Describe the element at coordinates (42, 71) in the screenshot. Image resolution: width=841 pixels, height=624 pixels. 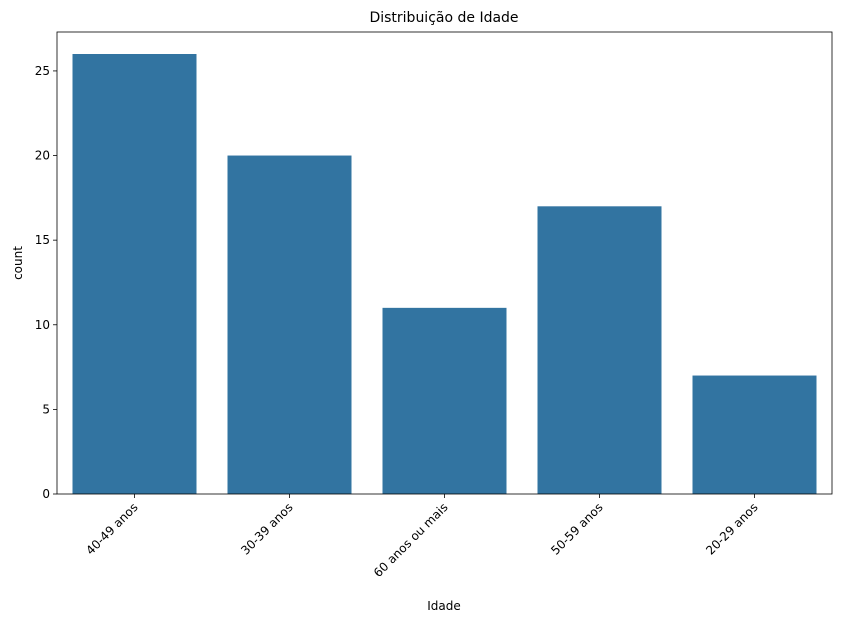
I see `y-tick-label-5: 25` at that location.